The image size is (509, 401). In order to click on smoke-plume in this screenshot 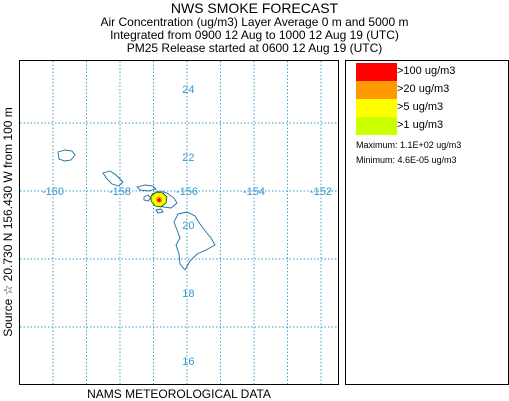, I will do `click(159, 199)`.